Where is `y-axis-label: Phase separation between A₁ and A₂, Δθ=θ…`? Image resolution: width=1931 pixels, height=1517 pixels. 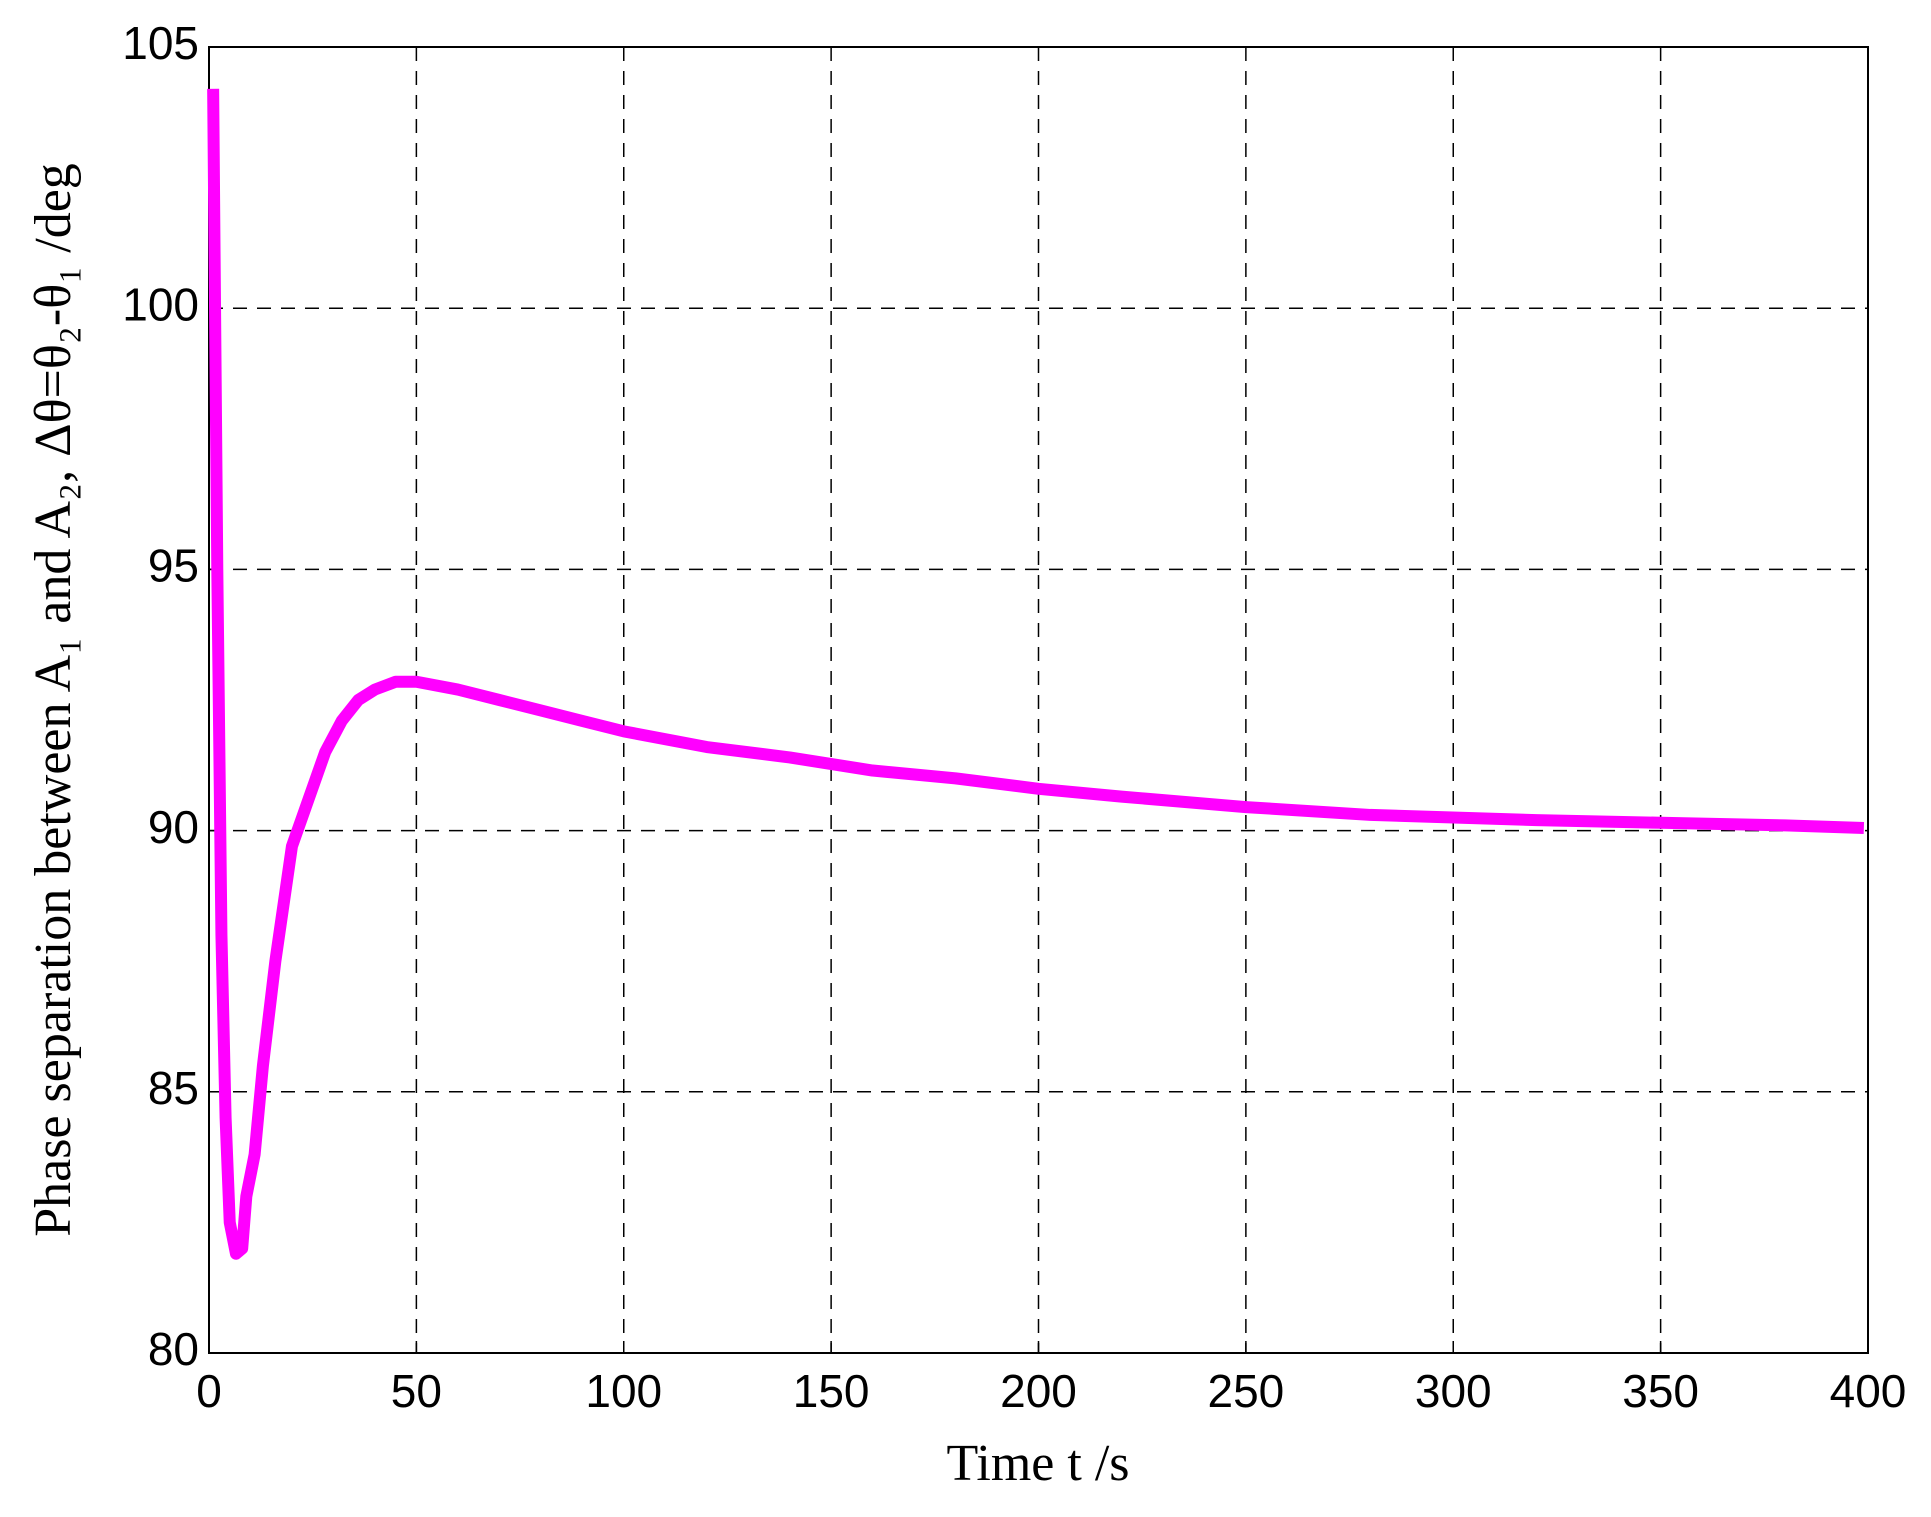 y-axis-label: Phase separation between A₁ and A₂, Δθ=θ… is located at coordinates (53, 700).